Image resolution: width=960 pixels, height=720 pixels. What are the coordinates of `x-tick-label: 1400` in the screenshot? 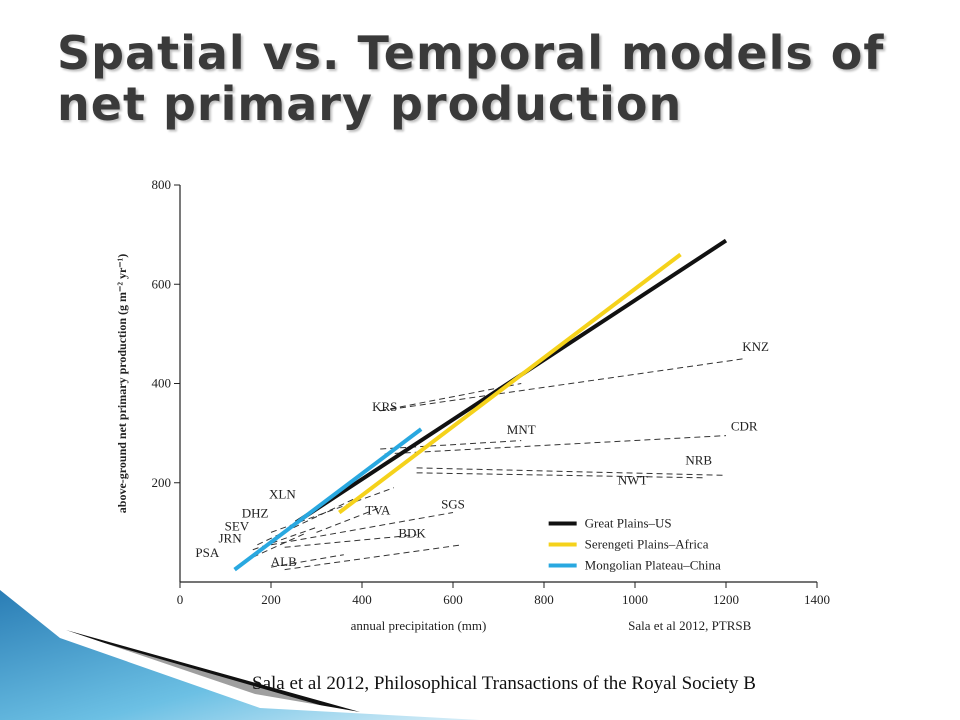 It's located at (817, 599).